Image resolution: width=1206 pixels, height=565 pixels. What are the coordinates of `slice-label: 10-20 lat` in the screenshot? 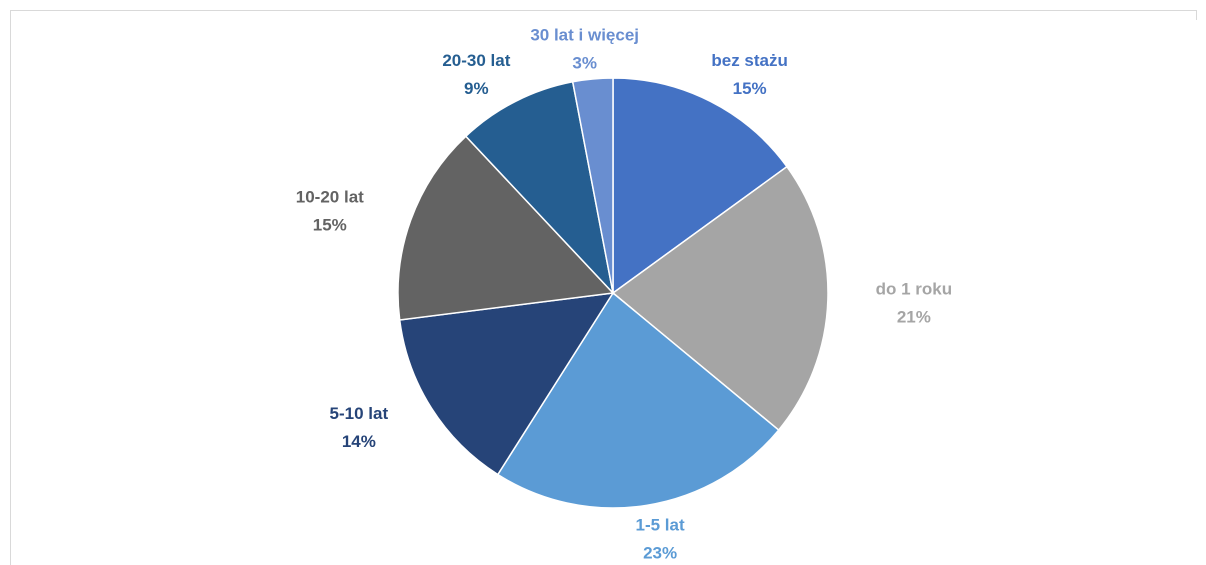 It's located at (330, 197).